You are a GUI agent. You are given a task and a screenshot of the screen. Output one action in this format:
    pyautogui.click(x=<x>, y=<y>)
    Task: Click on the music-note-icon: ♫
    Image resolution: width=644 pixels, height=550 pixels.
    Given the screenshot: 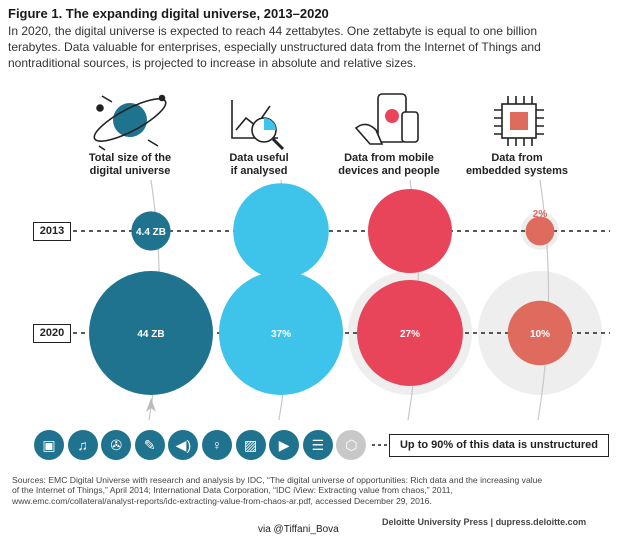 What is the action you would take?
    pyautogui.click(x=82, y=445)
    